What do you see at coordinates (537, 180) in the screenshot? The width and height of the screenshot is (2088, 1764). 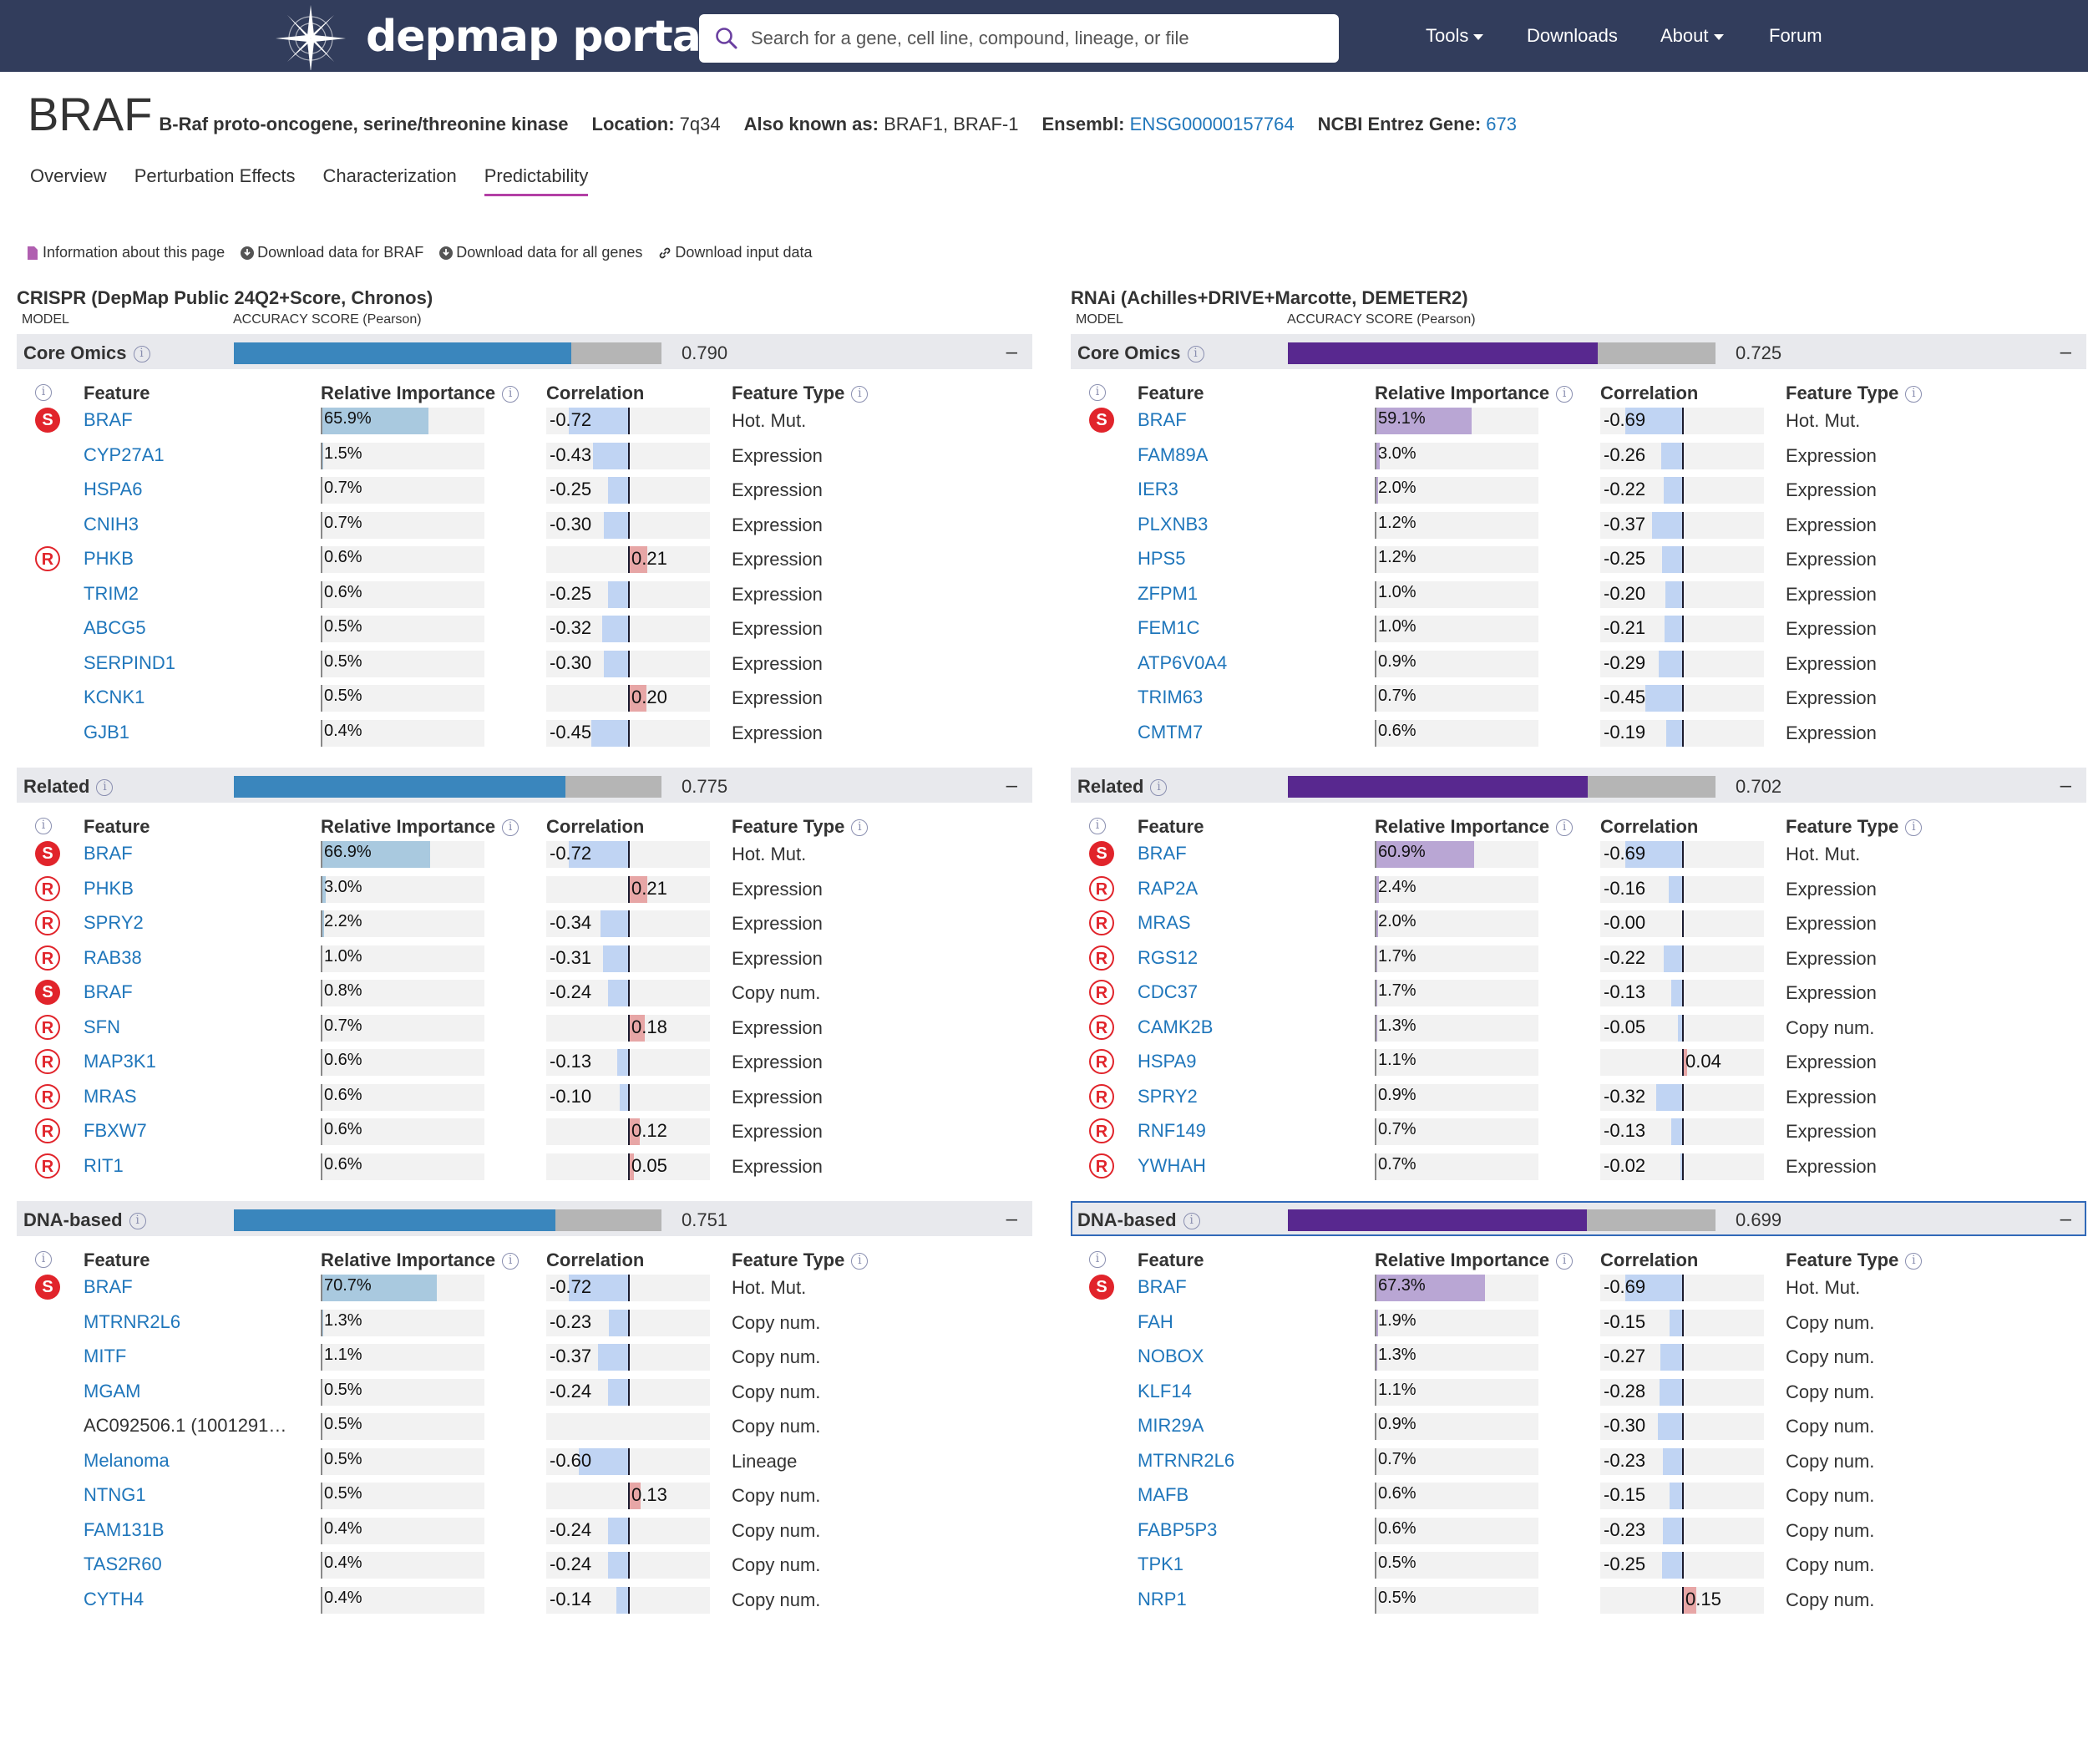 I see `tab-predictability: Predictability` at bounding box center [537, 180].